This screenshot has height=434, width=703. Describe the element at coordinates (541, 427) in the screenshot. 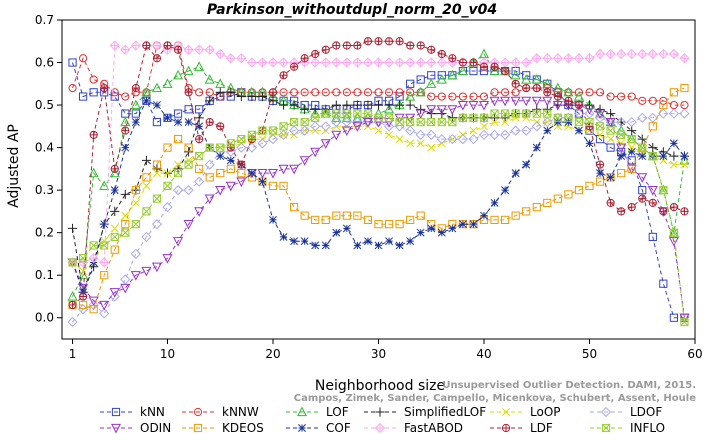

I see `legend-label: LDF` at that location.